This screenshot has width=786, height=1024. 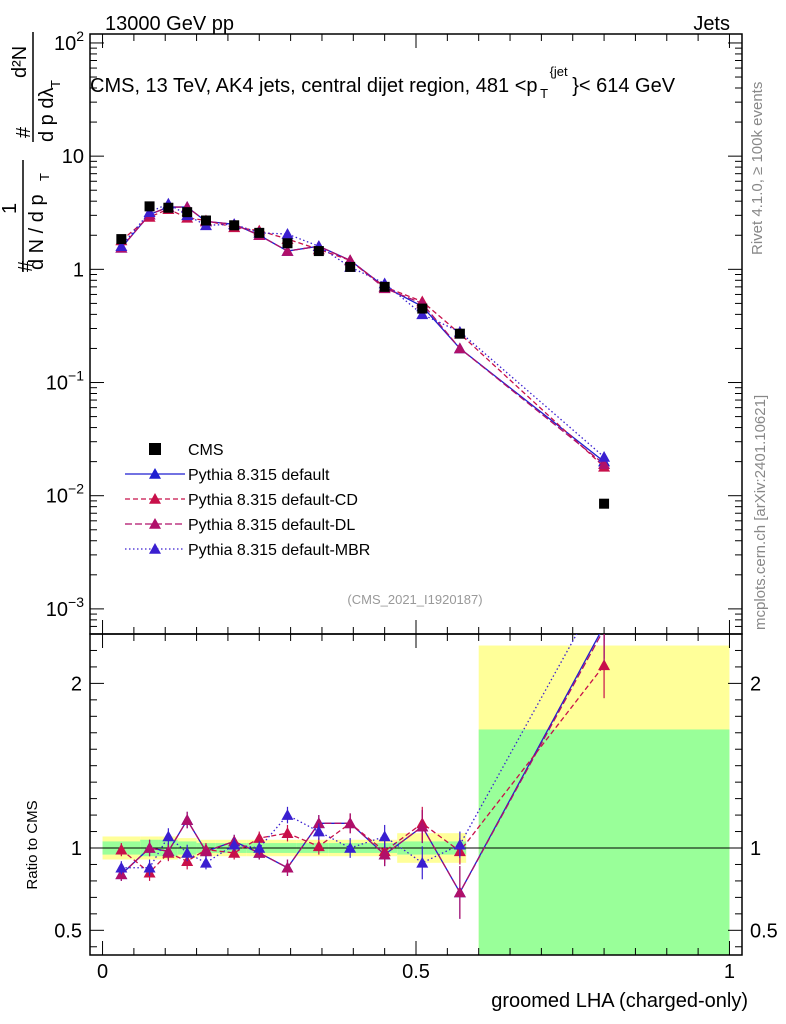 I want to click on top-y-tick-label: 1, so click(x=78, y=270).